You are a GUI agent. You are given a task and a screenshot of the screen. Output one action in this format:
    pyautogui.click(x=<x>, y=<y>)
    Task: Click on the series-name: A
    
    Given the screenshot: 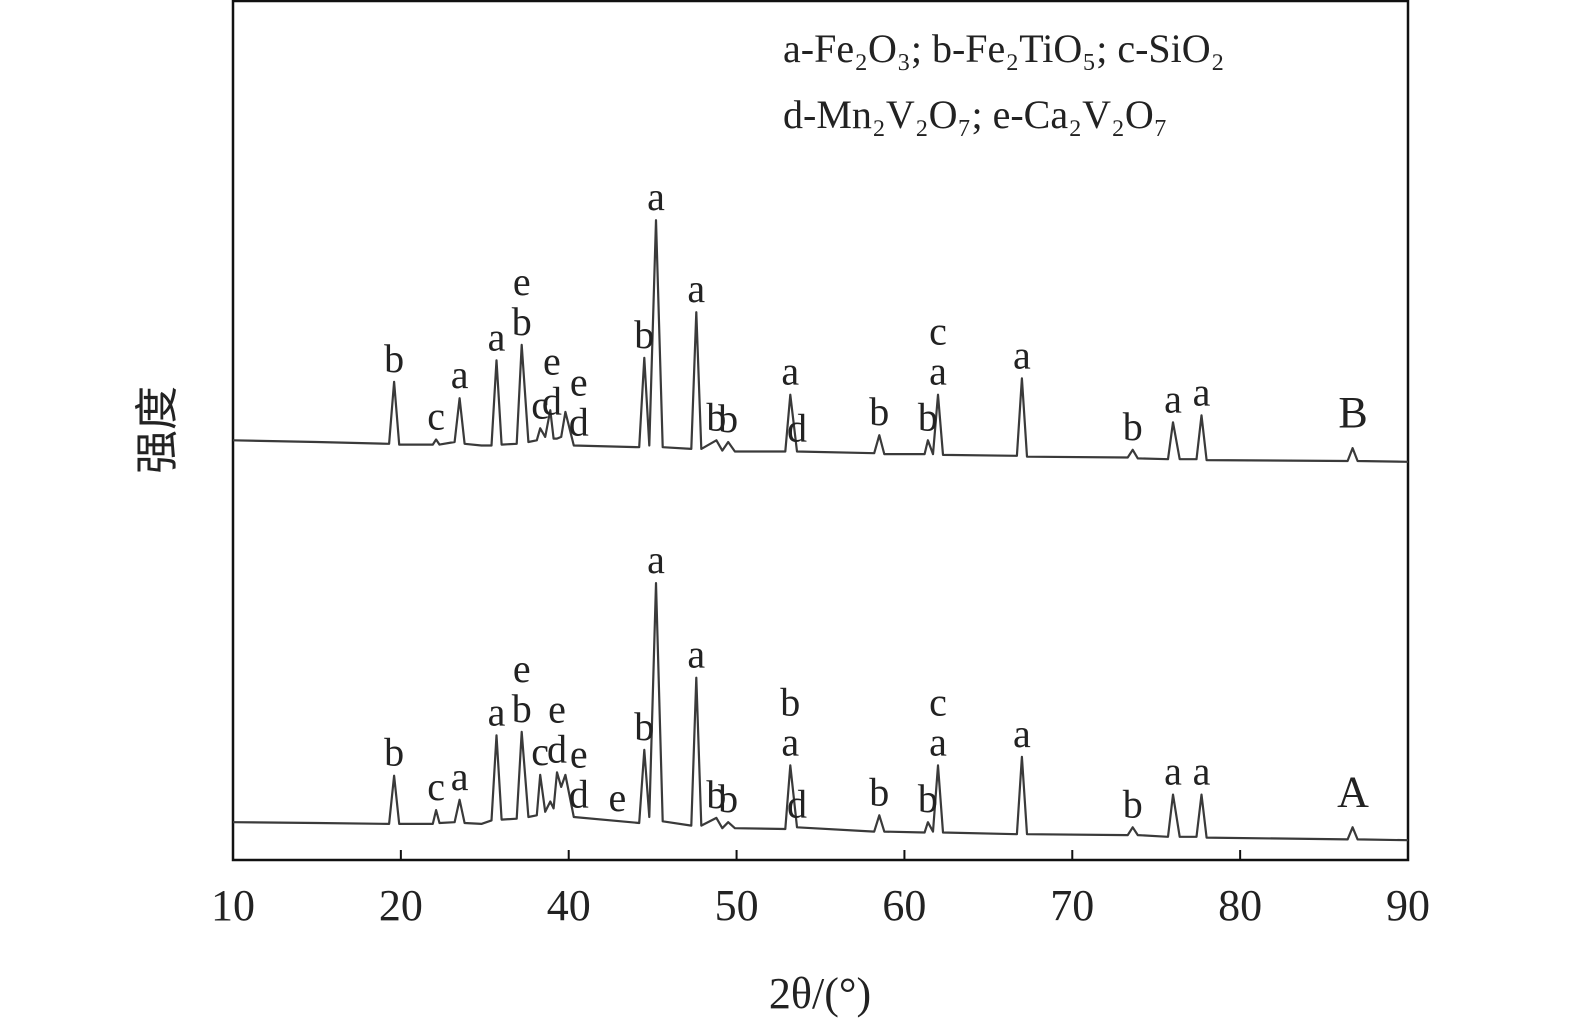 What is the action you would take?
    pyautogui.click(x=1353, y=791)
    